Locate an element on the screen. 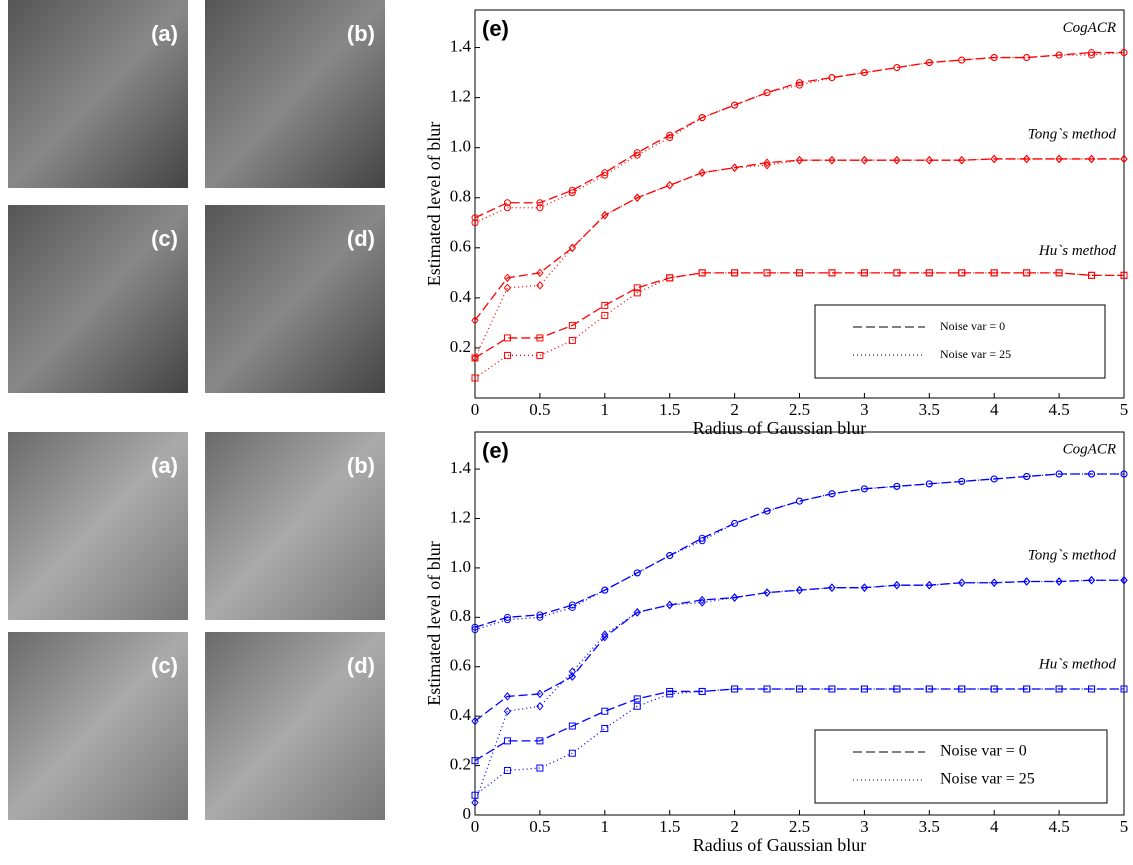  x-tick-label: 2 is located at coordinates (734, 826).